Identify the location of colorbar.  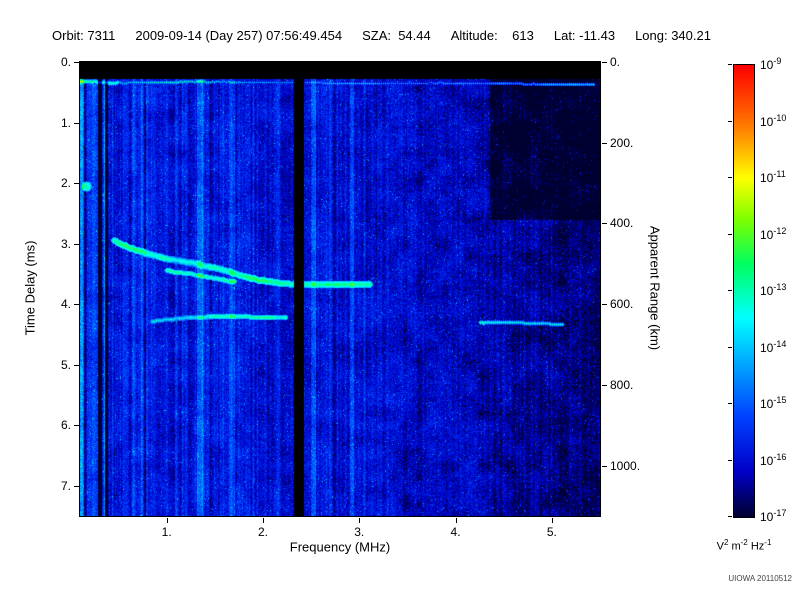
(744, 291).